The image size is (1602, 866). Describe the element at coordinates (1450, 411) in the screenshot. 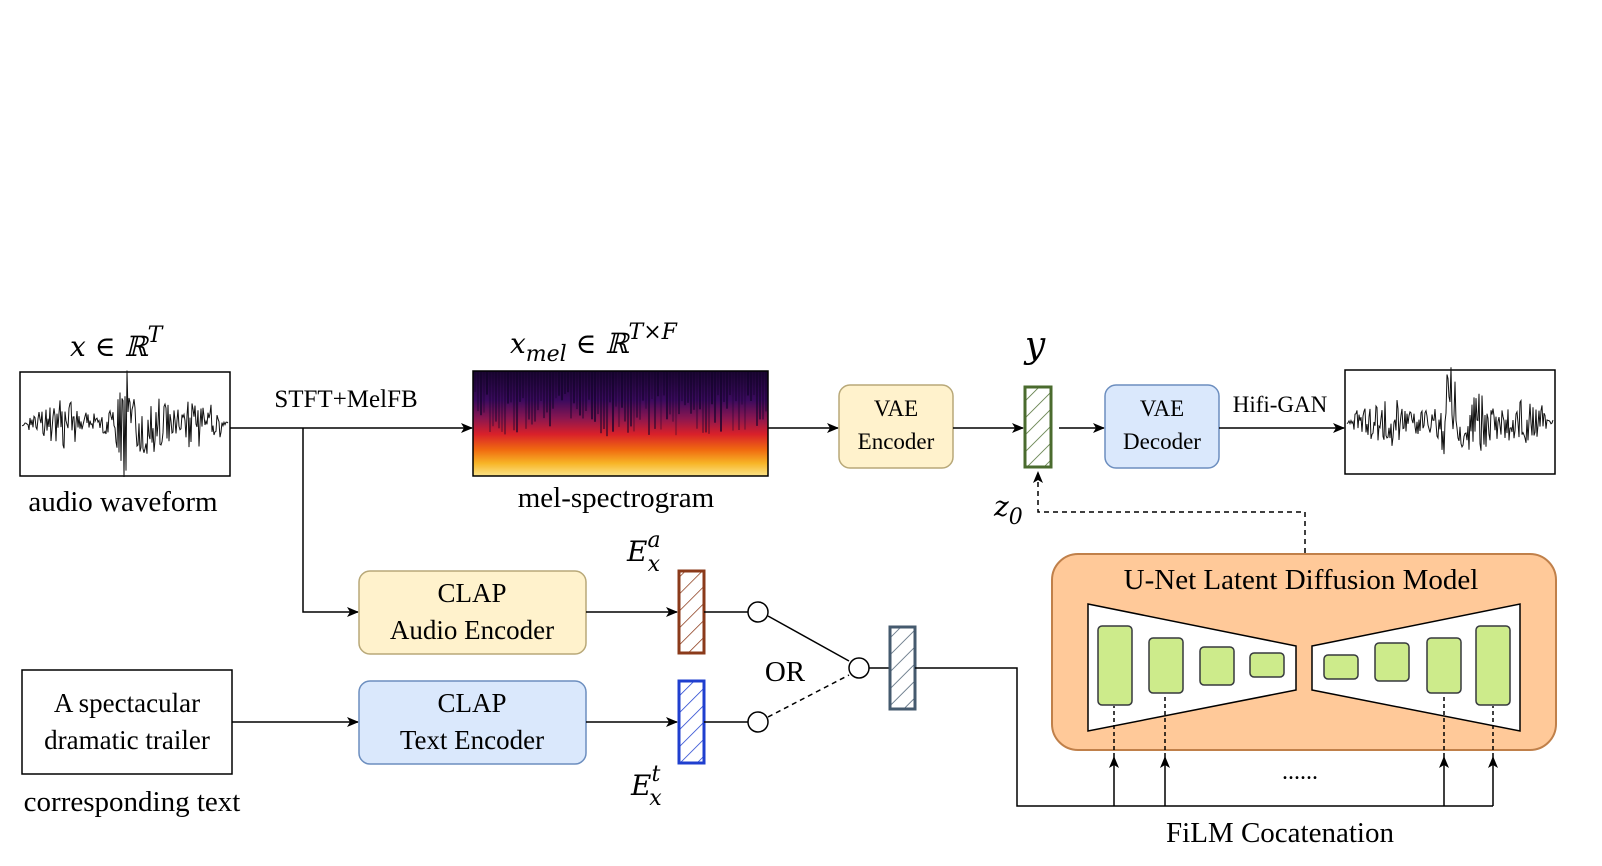

I see `output-waveform-trace` at that location.